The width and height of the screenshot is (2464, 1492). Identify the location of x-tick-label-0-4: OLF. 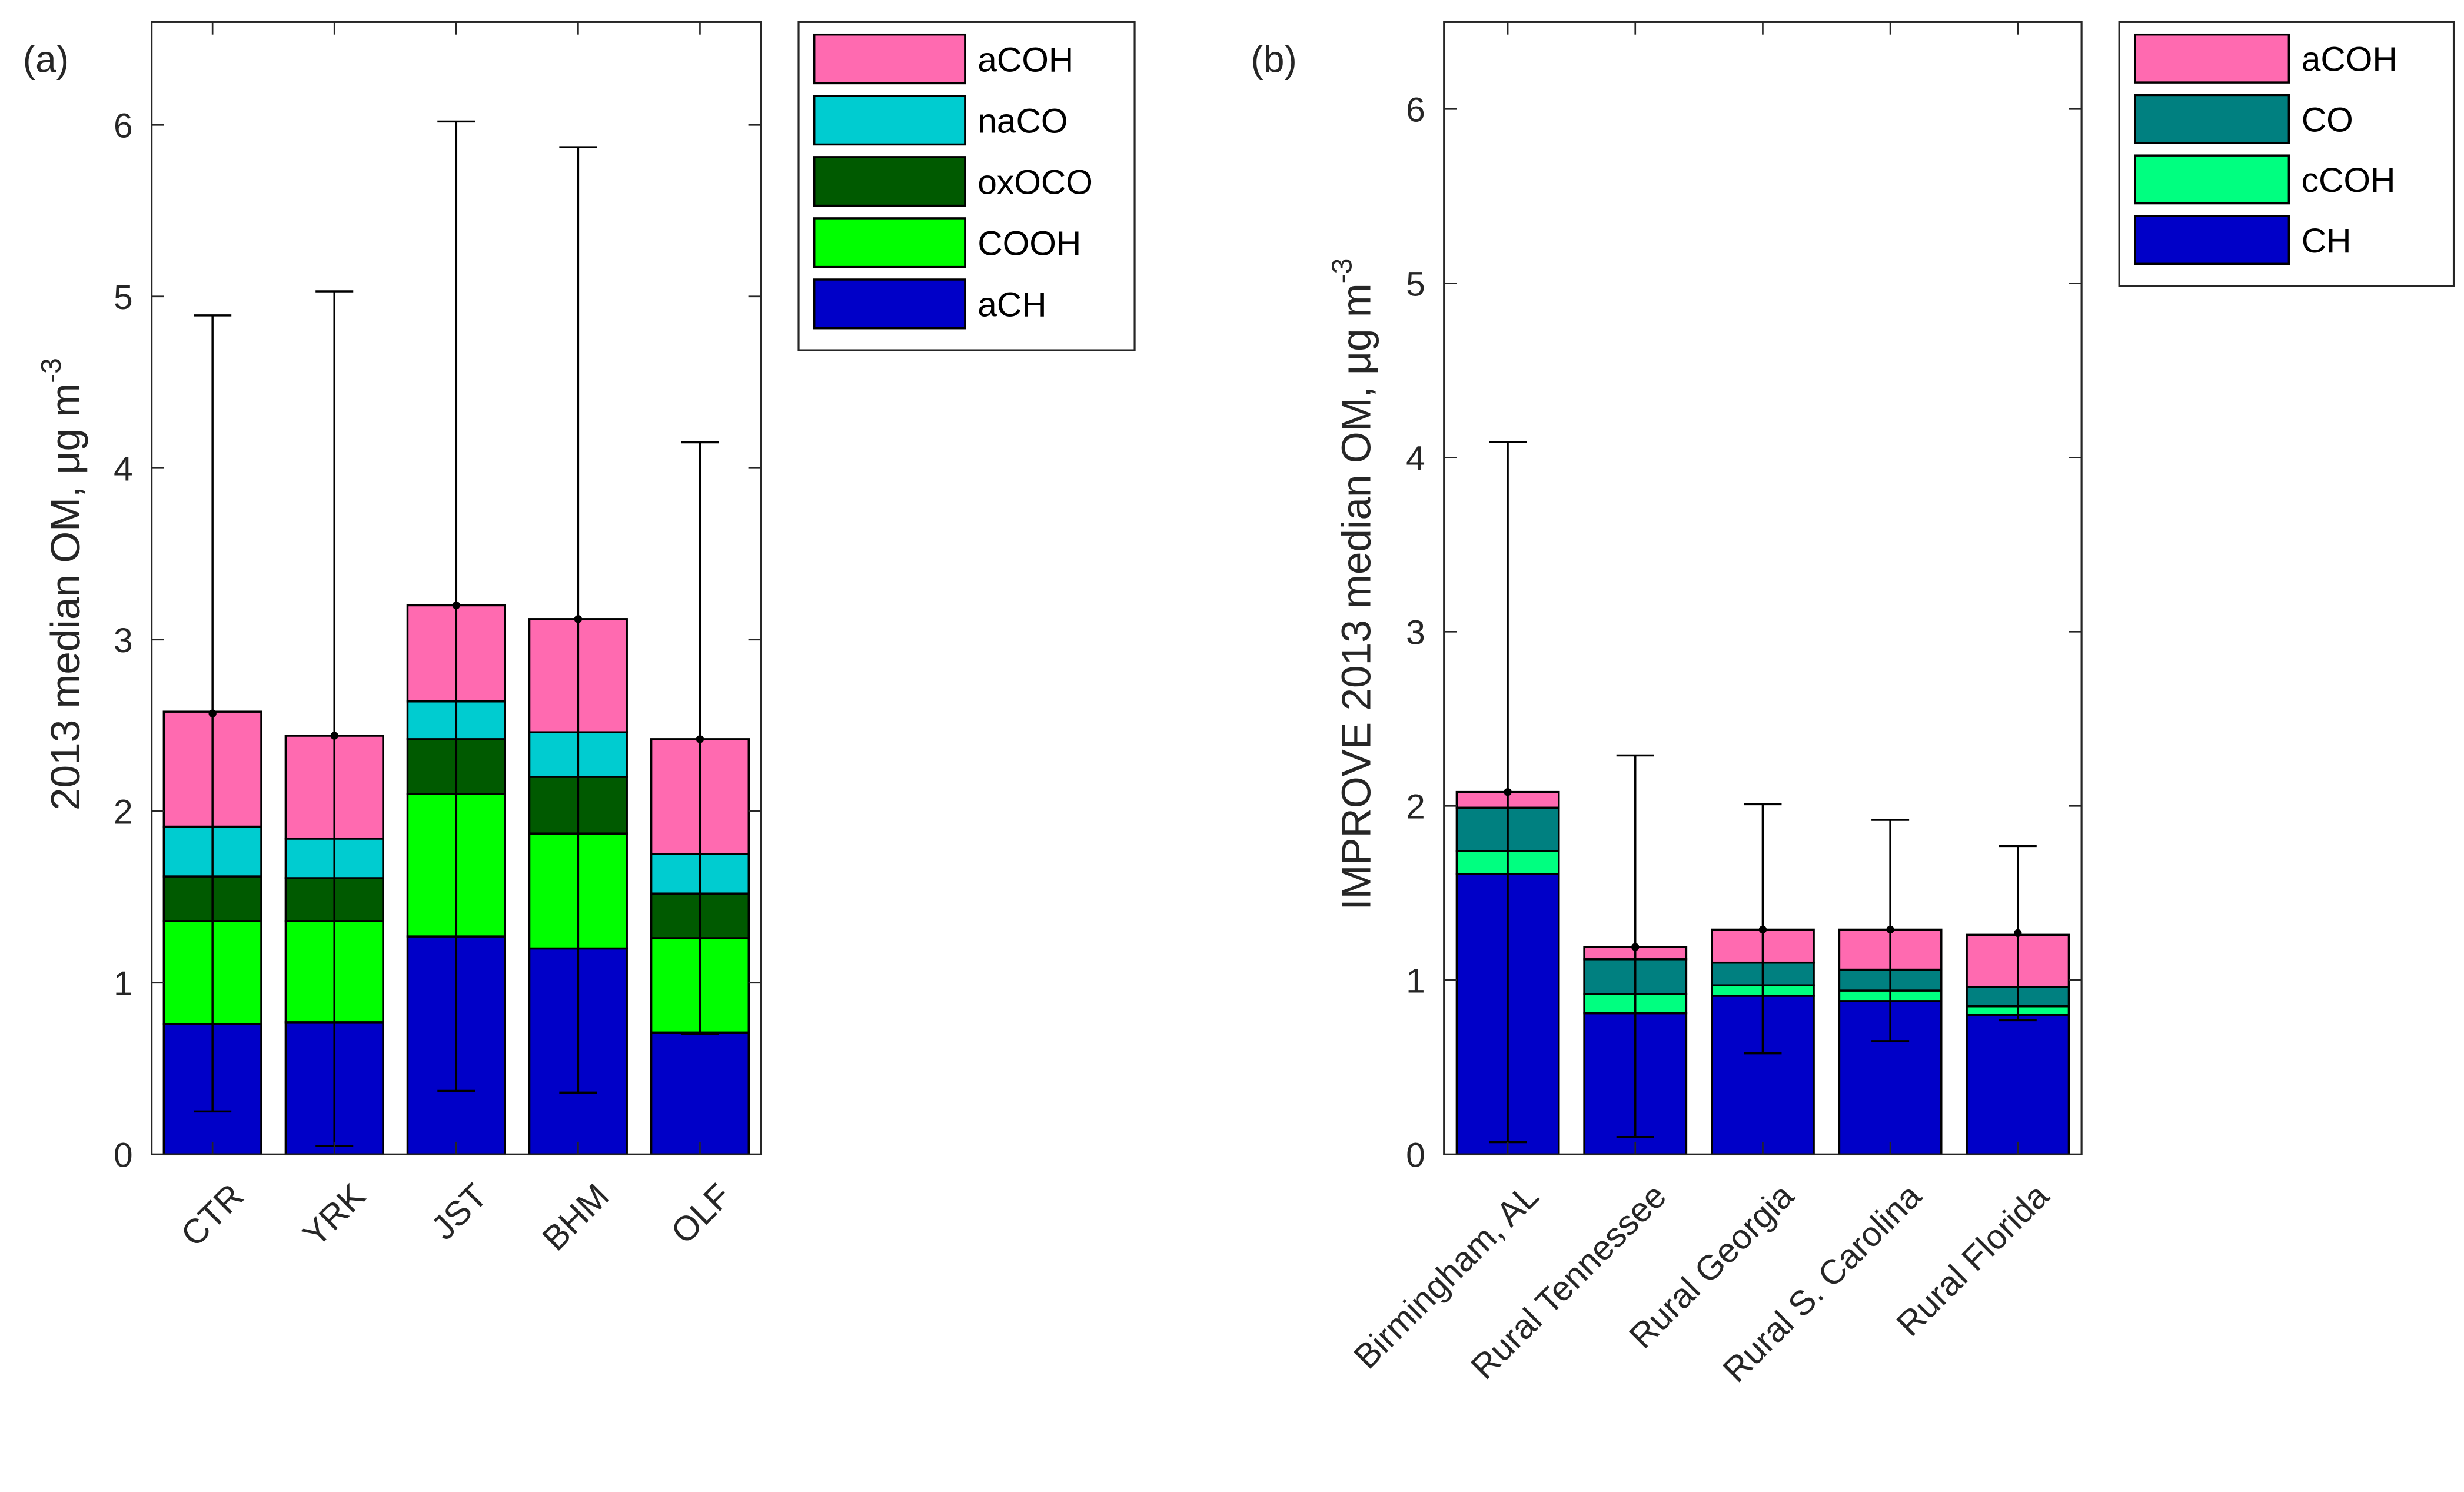
(702, 1214).